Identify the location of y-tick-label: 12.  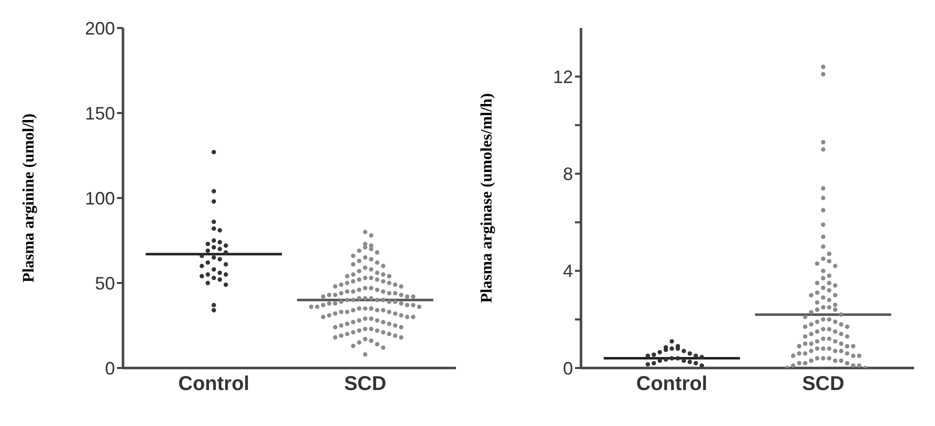
(562, 76).